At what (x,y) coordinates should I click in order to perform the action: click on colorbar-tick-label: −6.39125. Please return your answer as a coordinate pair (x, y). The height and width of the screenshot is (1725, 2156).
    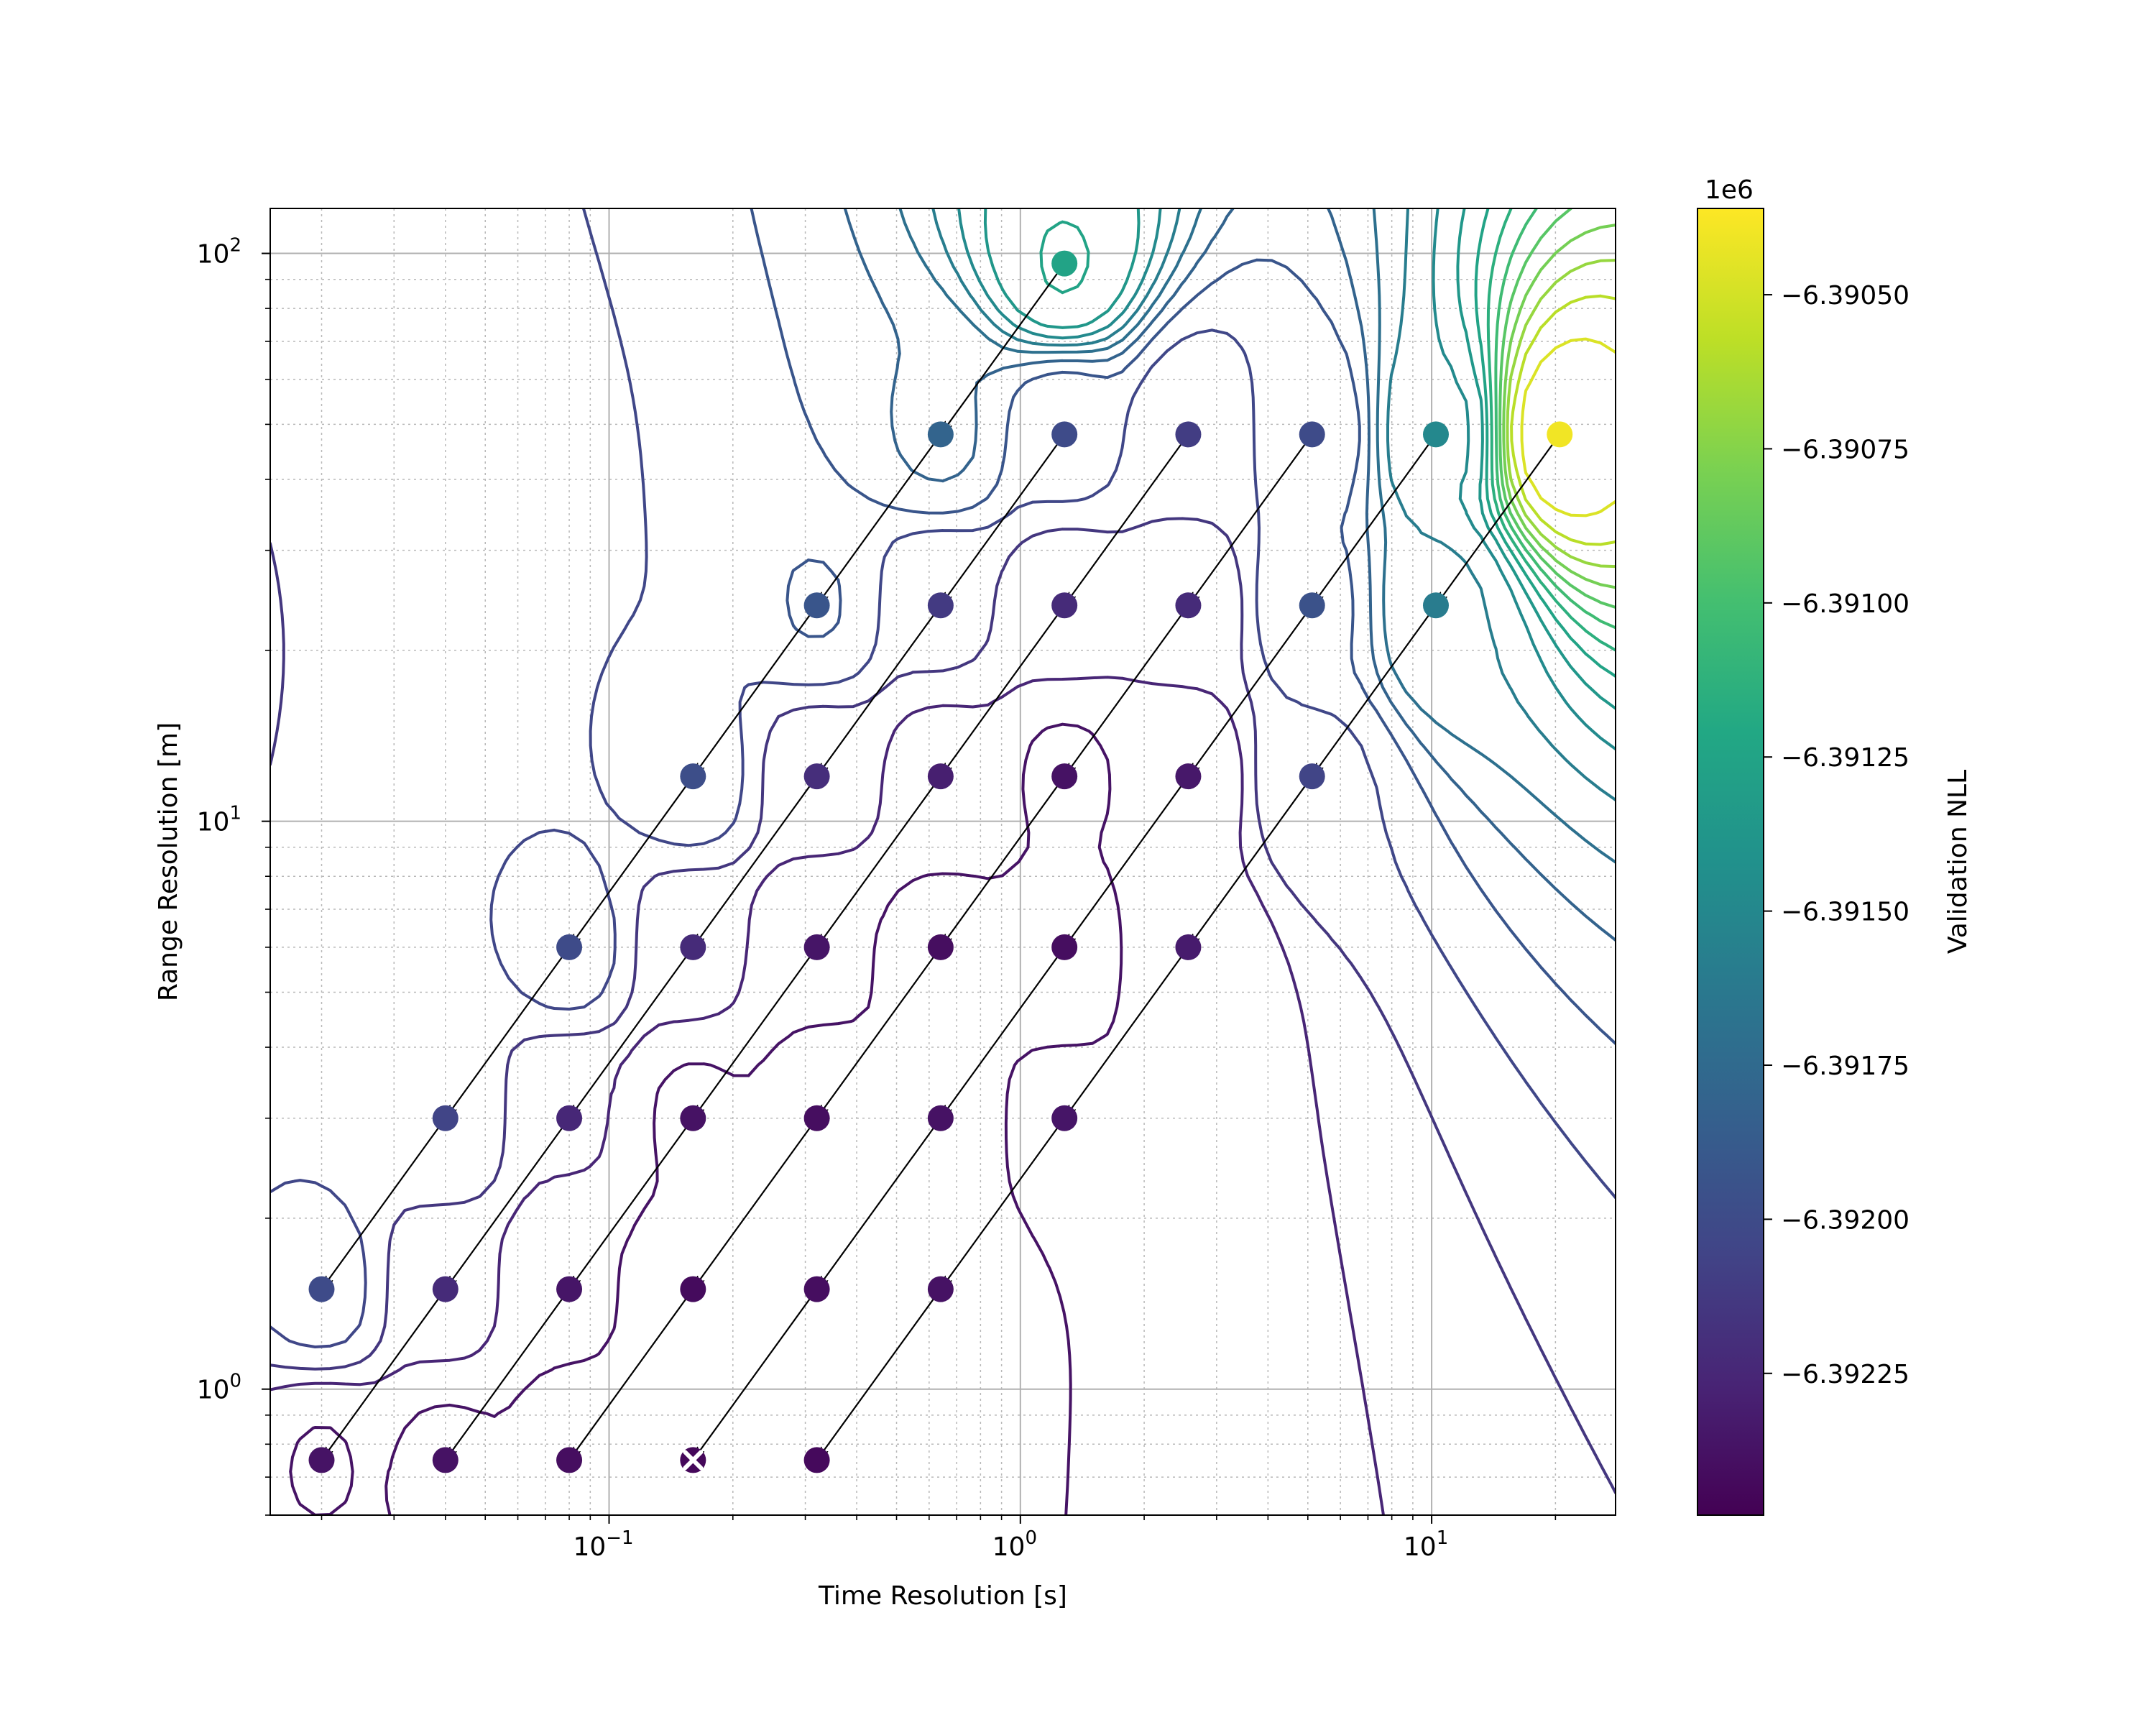
    Looking at the image, I should click on (1845, 758).